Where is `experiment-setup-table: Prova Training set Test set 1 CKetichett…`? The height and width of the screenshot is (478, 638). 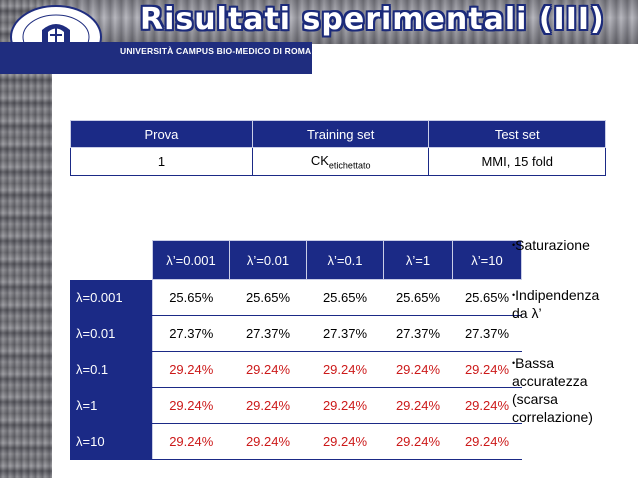
experiment-setup-table: Prova Training set Test set 1 CKetichett… is located at coordinates (338, 148).